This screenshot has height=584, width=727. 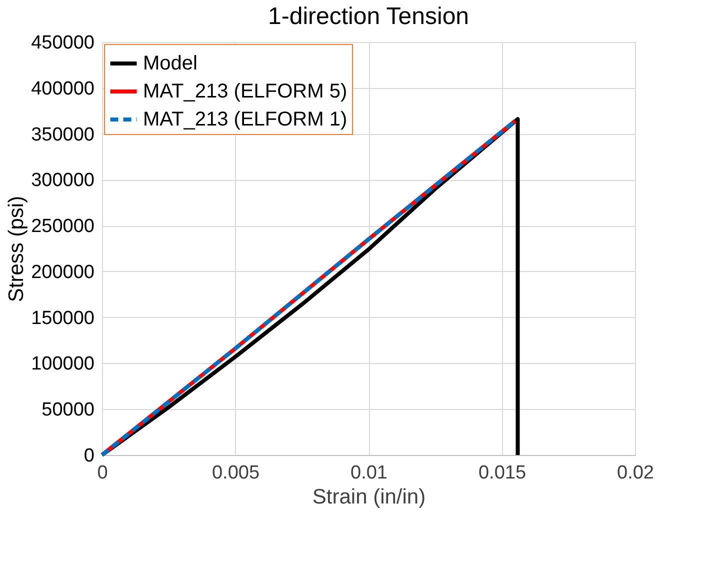 What do you see at coordinates (62, 181) in the screenshot?
I see `y-tick-label: 300000` at bounding box center [62, 181].